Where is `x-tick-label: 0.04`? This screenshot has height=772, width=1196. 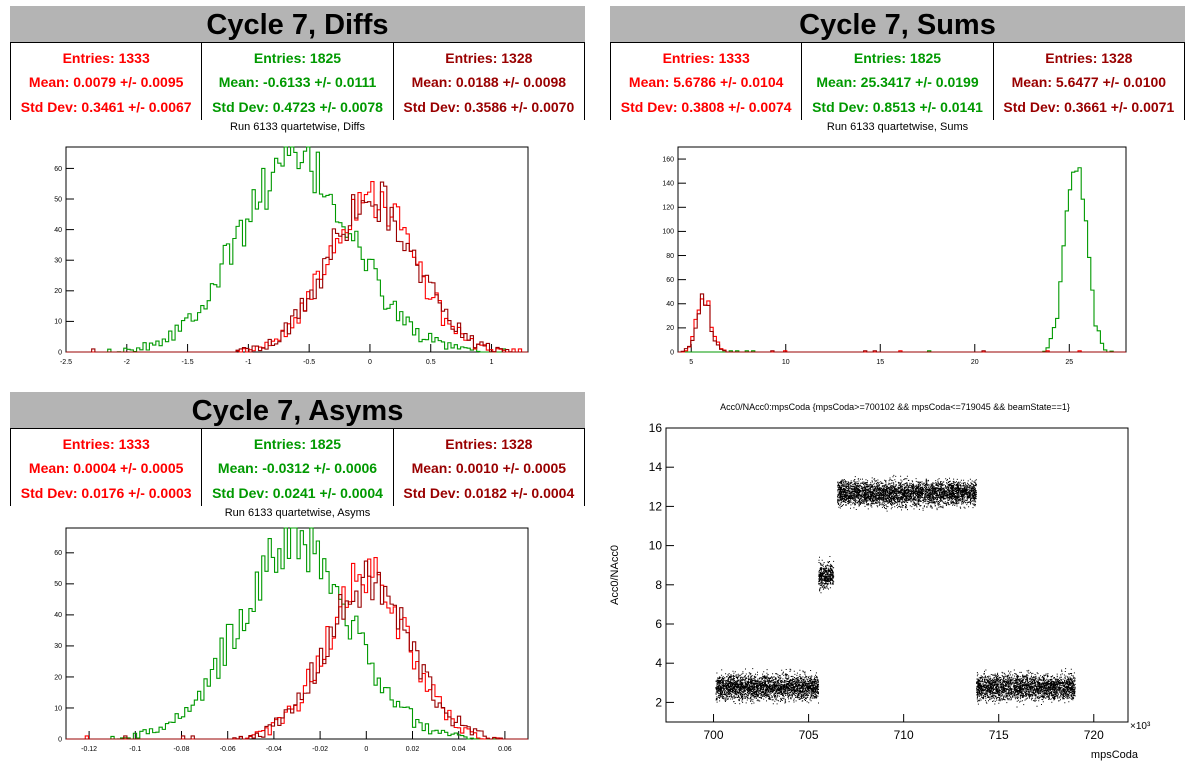
x-tick-label: 0.04 is located at coordinates (459, 749).